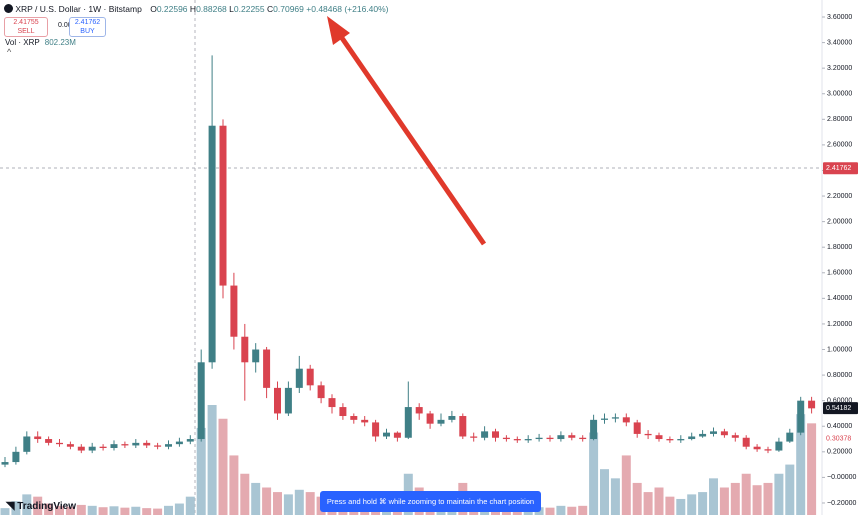 The width and height of the screenshot is (860, 515). What do you see at coordinates (839, 273) in the screenshot?
I see `y-tick-label: 1.60000` at bounding box center [839, 273].